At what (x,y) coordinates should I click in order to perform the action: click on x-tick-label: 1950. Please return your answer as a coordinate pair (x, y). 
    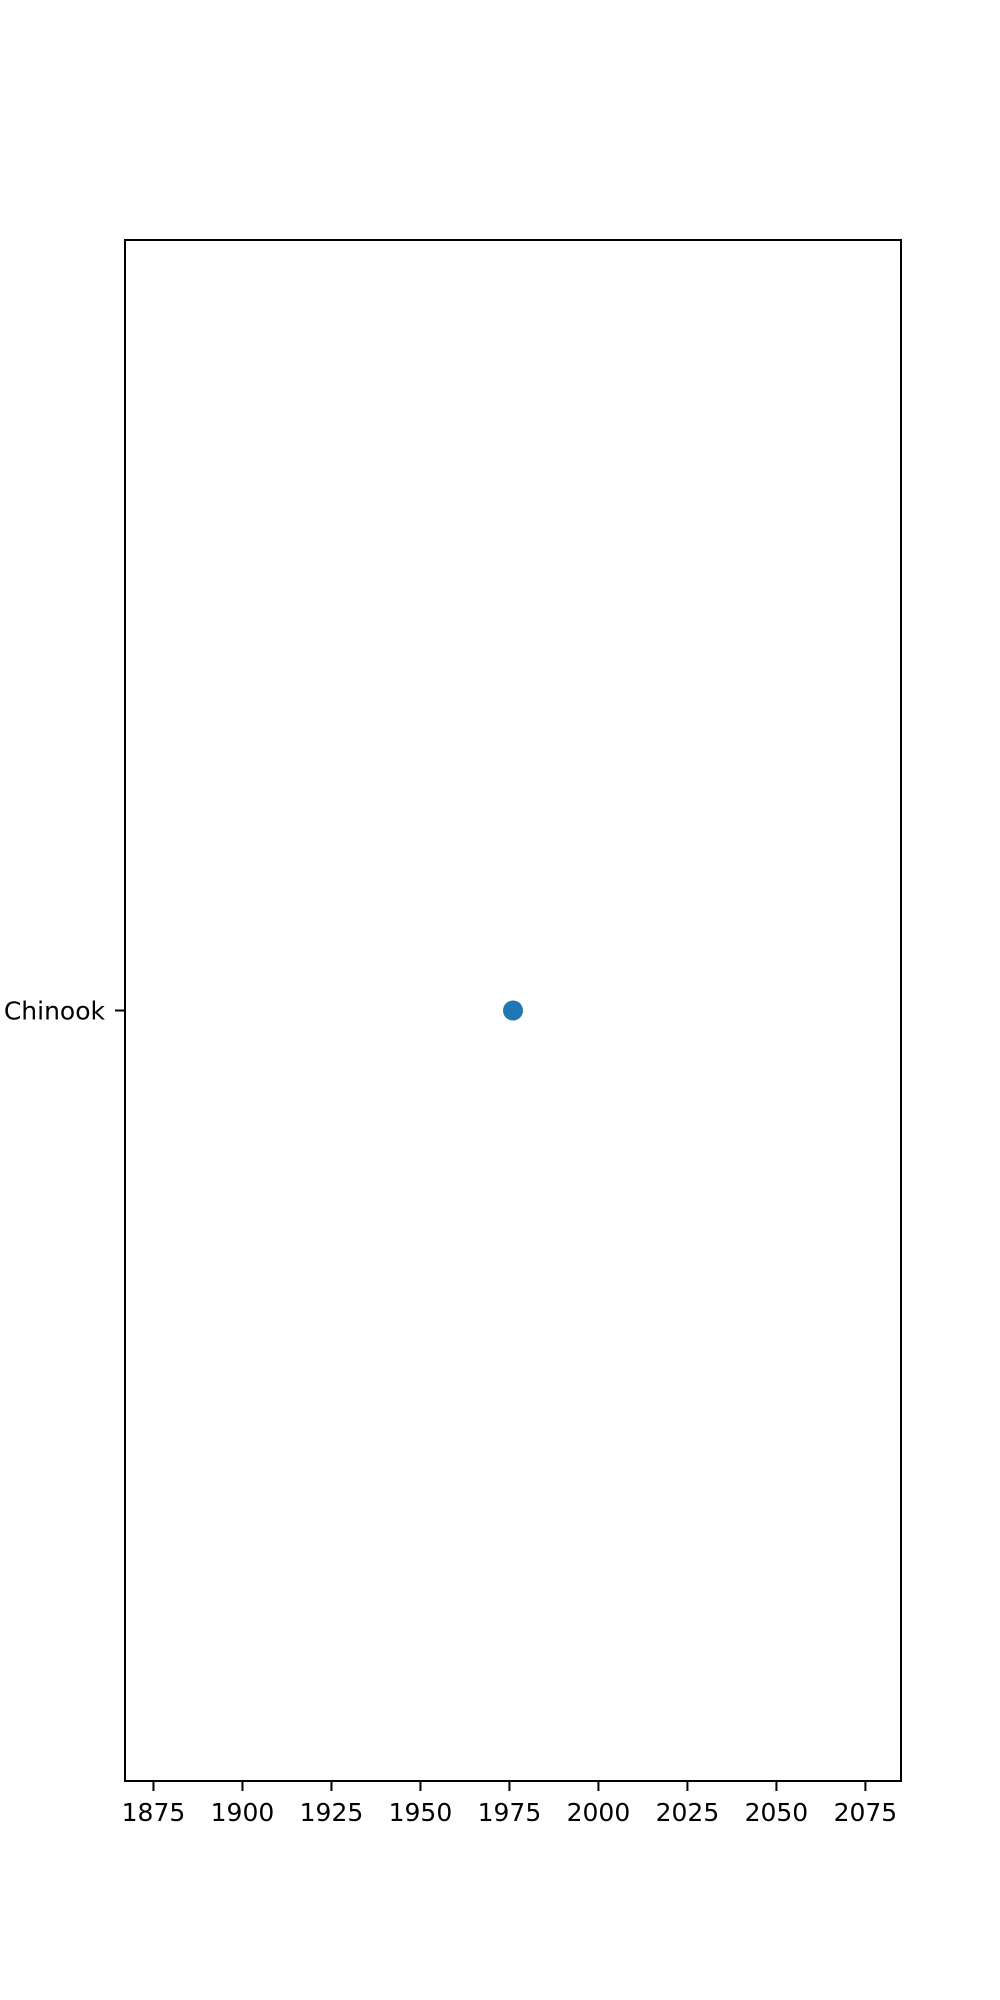
    Looking at the image, I should click on (421, 1812).